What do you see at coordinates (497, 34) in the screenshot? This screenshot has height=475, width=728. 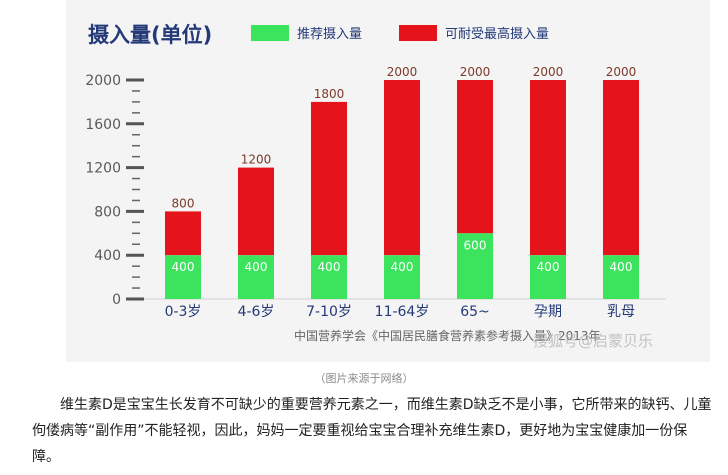 I see `legend-label-max: 可耐受最高摄入量` at bounding box center [497, 34].